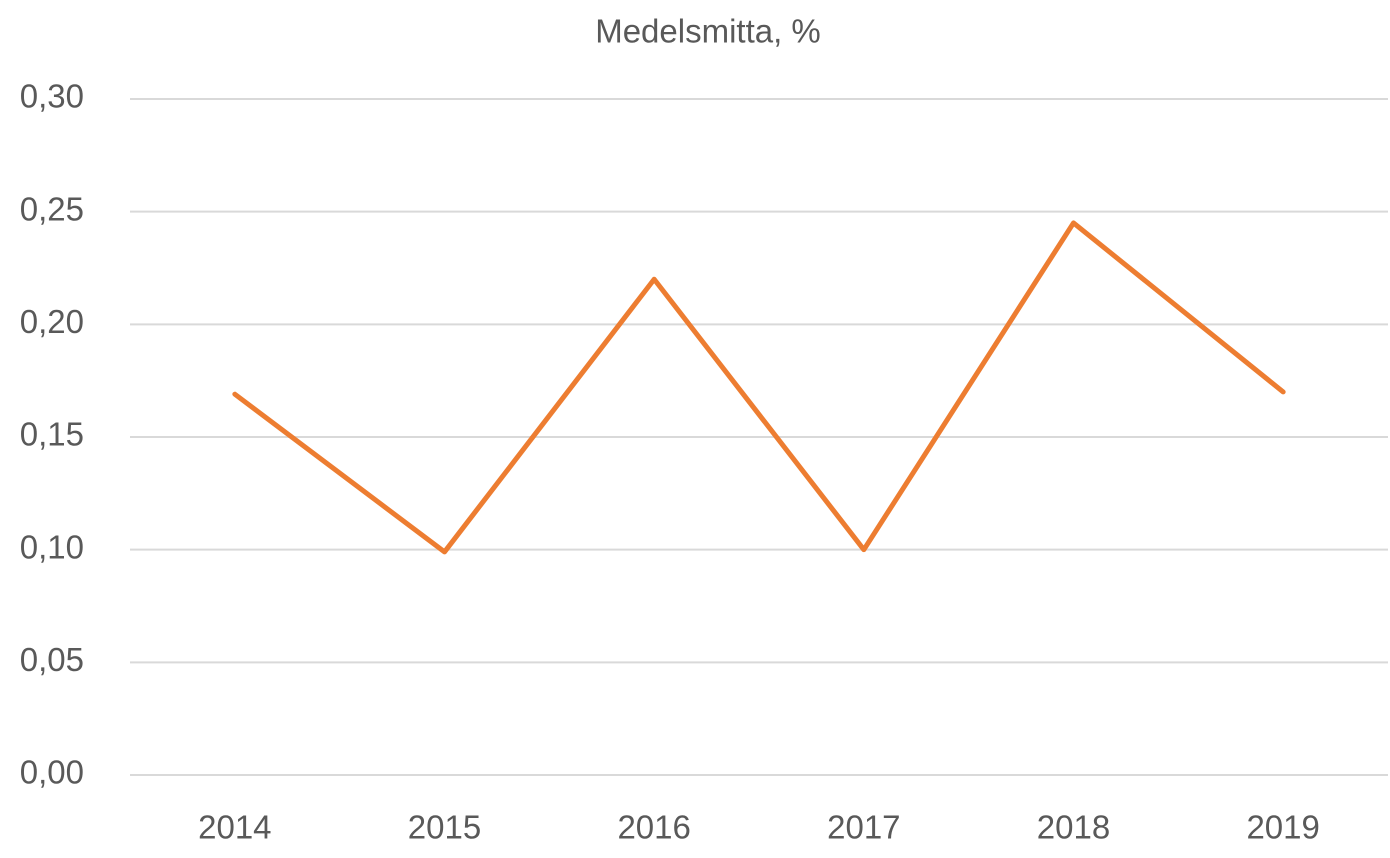  What do you see at coordinates (52, 546) in the screenshot?
I see `y-tick-label: 0,10` at bounding box center [52, 546].